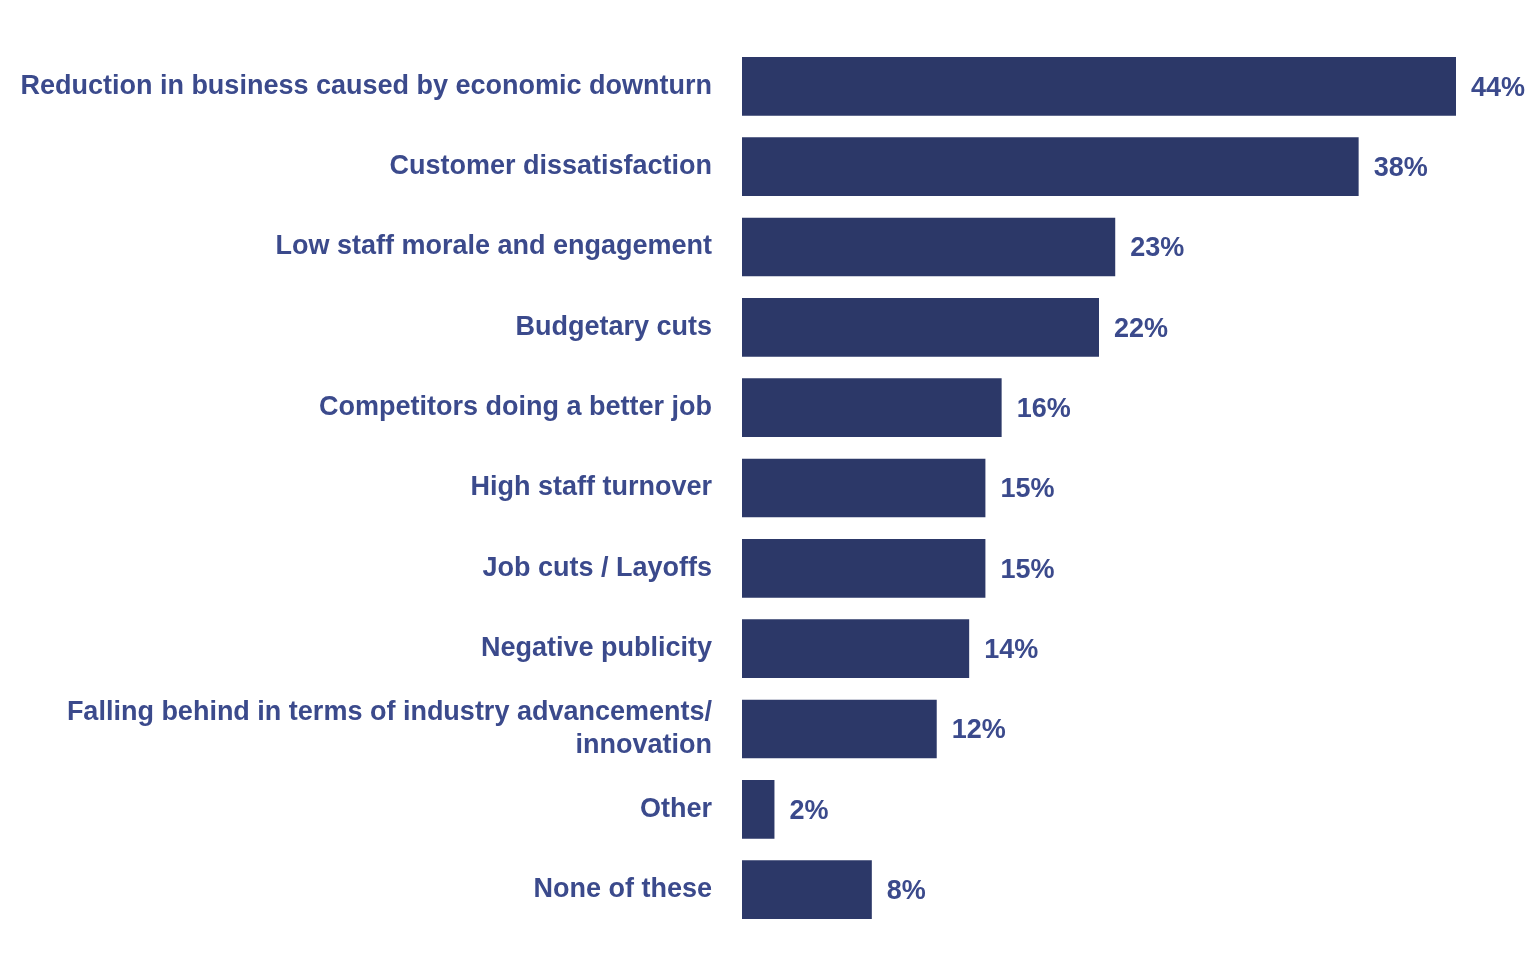  What do you see at coordinates (809, 809) in the screenshot?
I see `data-label: 2%` at bounding box center [809, 809].